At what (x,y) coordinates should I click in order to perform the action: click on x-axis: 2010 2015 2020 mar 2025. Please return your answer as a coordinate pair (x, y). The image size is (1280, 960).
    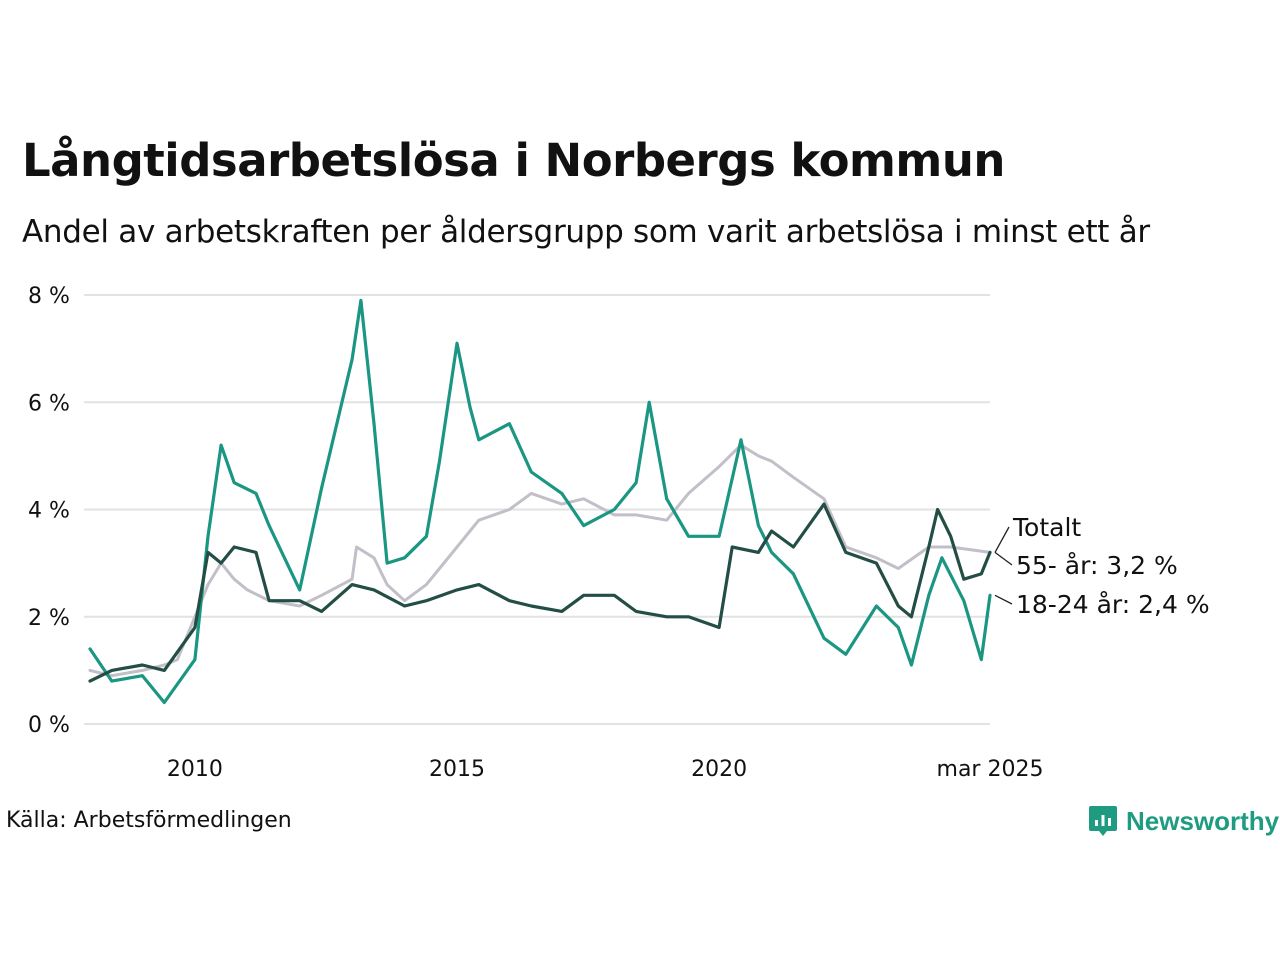
    Looking at the image, I should click on (605, 769).